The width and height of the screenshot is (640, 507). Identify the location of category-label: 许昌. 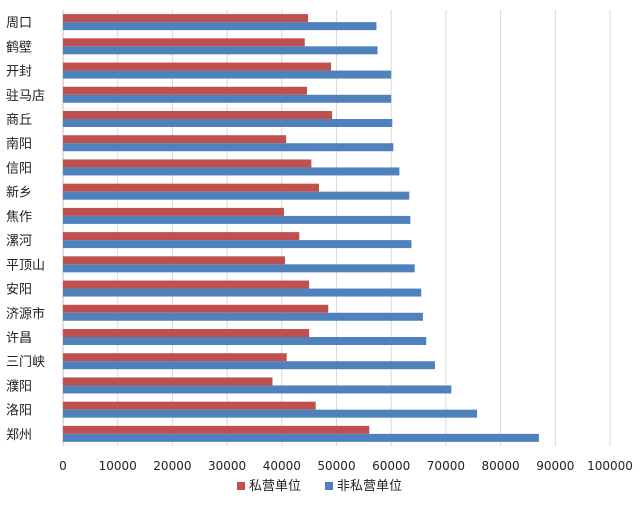
(19, 338).